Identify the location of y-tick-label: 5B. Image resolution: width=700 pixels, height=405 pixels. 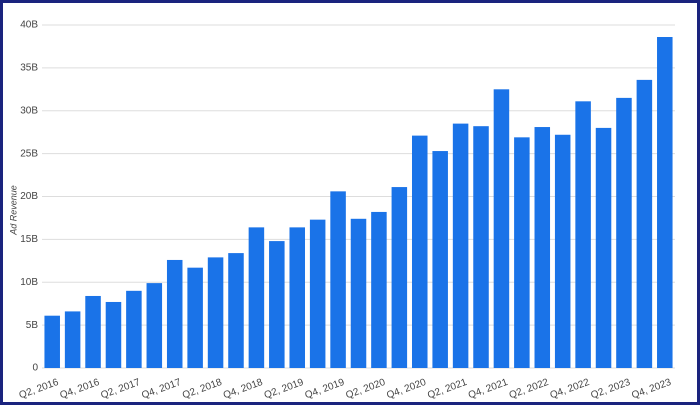
(32, 325).